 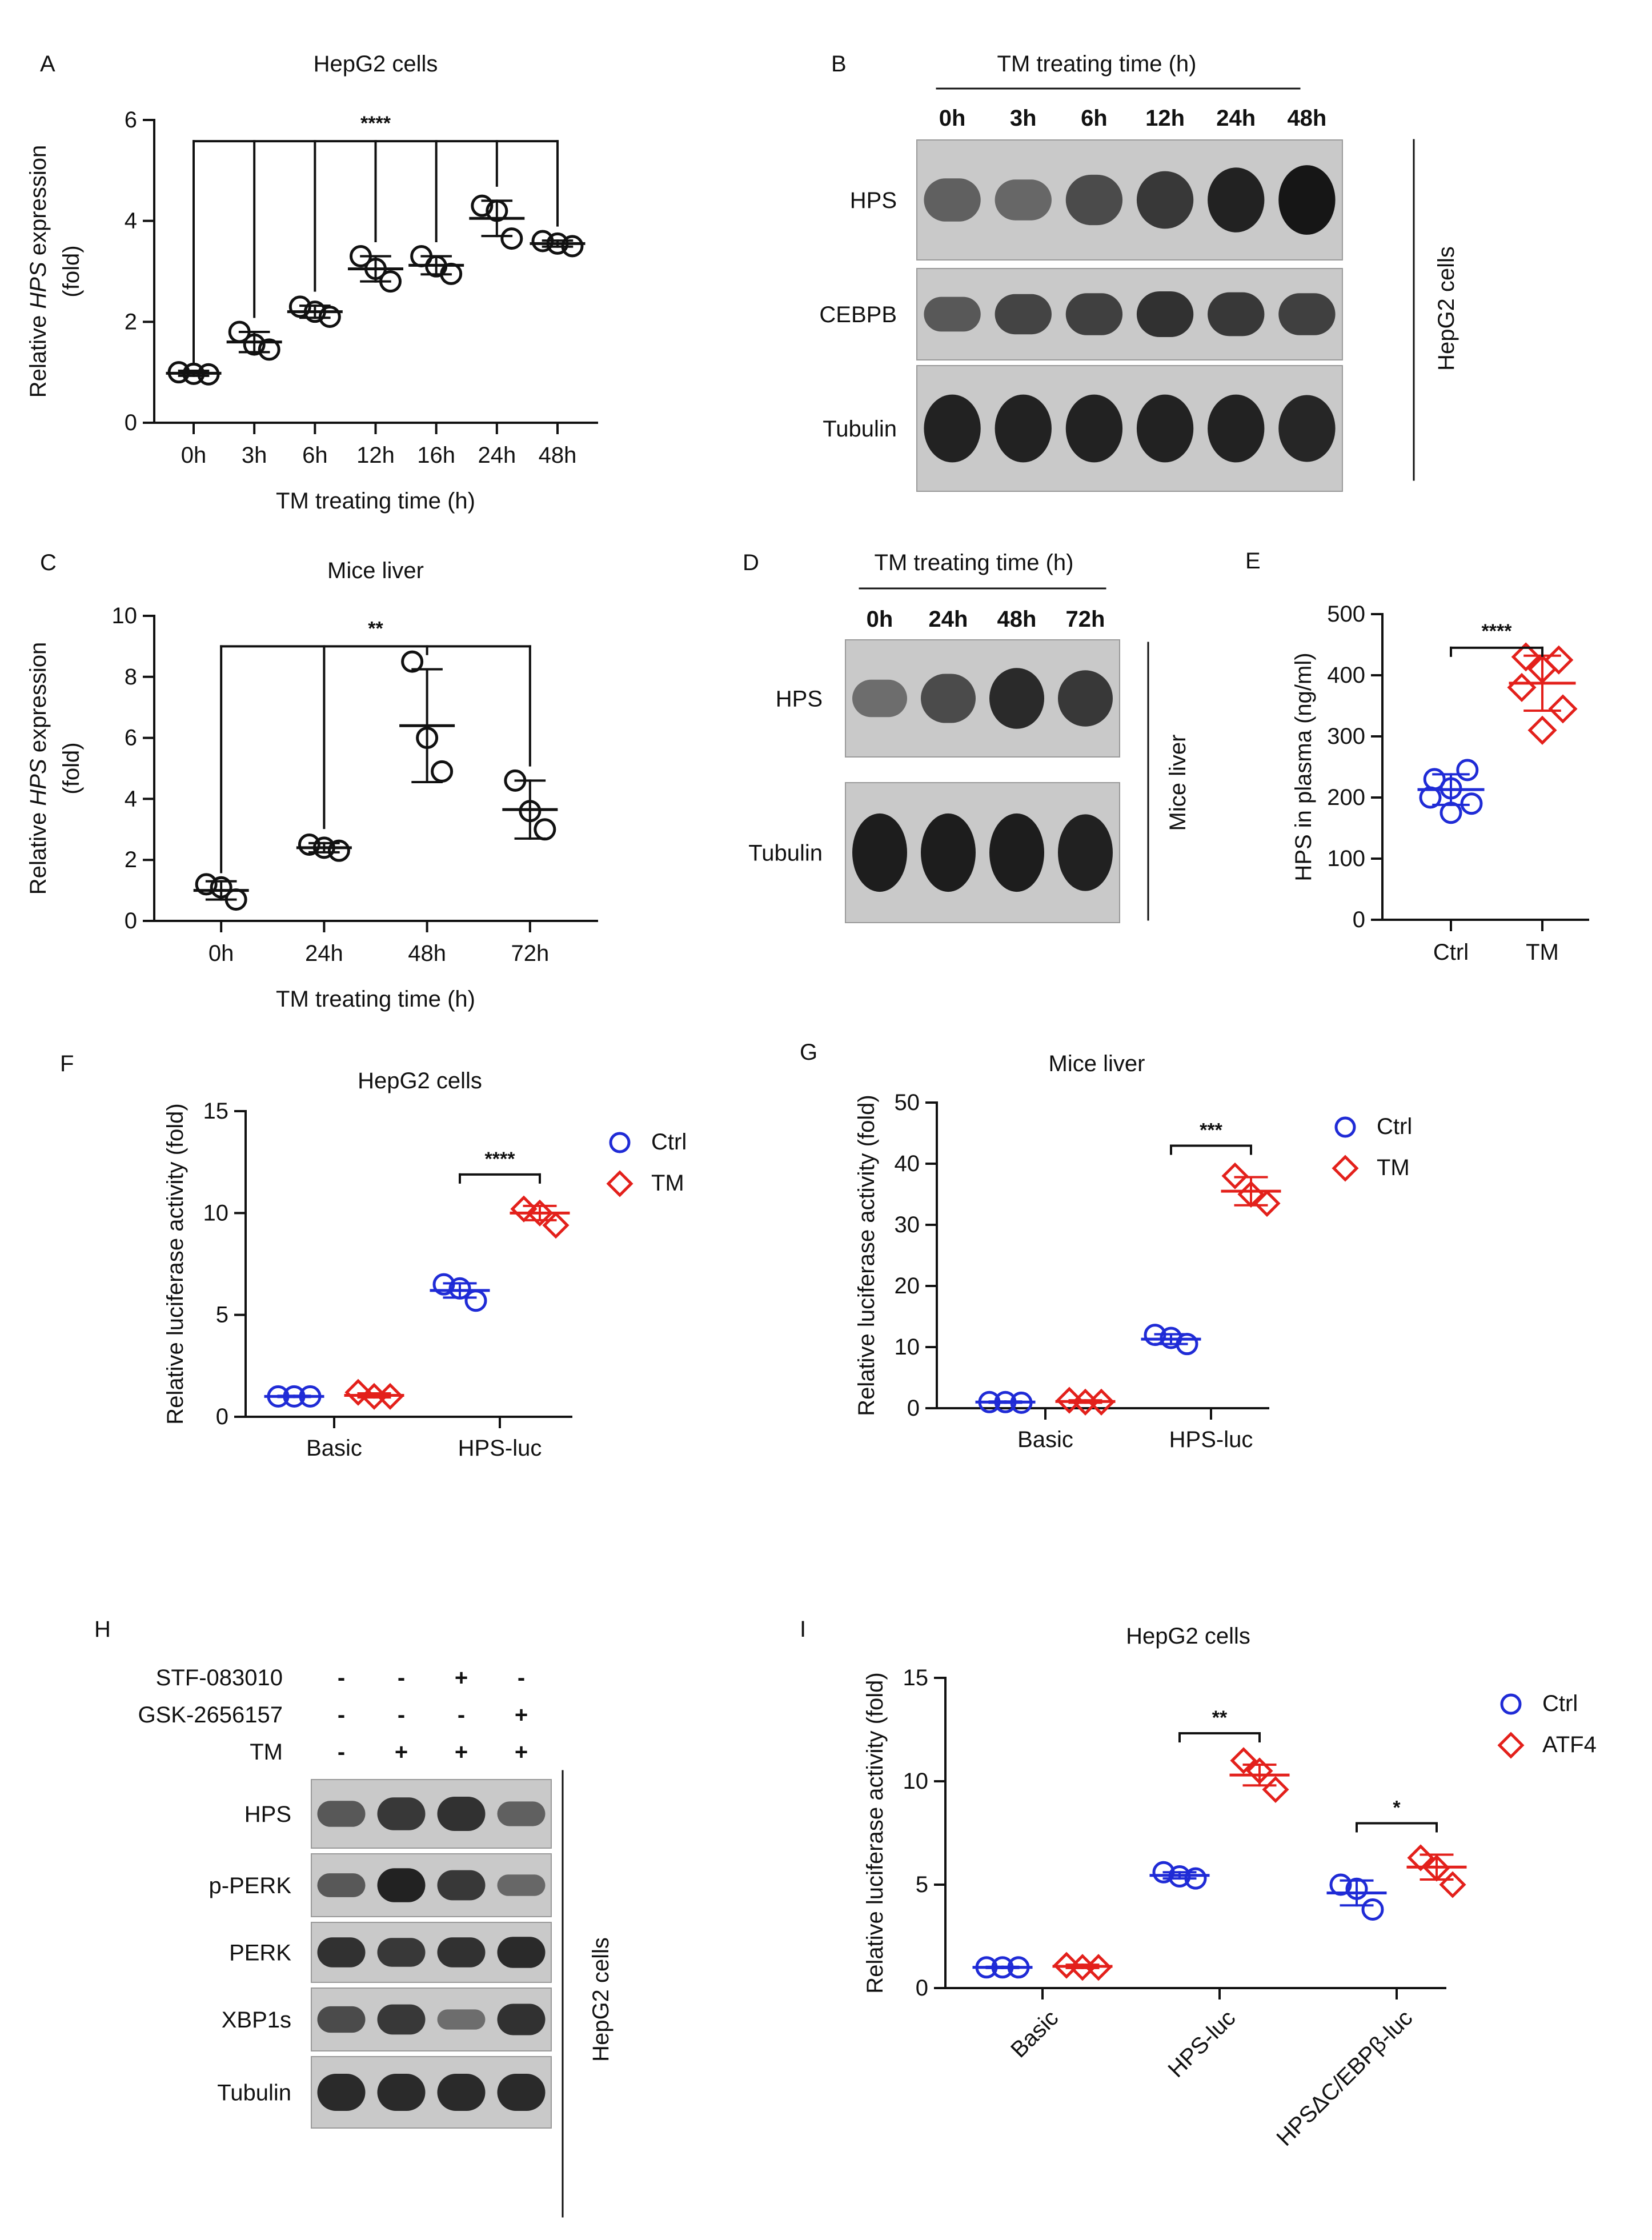 What do you see at coordinates (431, 2019) in the screenshot?
I see `blot-row-xbp1s` at bounding box center [431, 2019].